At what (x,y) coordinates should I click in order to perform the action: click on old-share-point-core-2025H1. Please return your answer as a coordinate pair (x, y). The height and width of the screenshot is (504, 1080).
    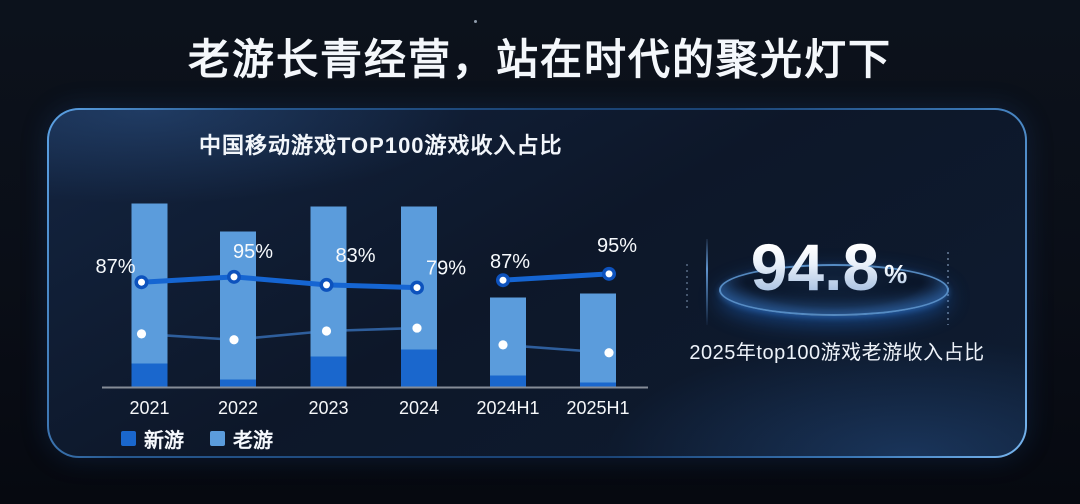
    Looking at the image, I should click on (609, 274).